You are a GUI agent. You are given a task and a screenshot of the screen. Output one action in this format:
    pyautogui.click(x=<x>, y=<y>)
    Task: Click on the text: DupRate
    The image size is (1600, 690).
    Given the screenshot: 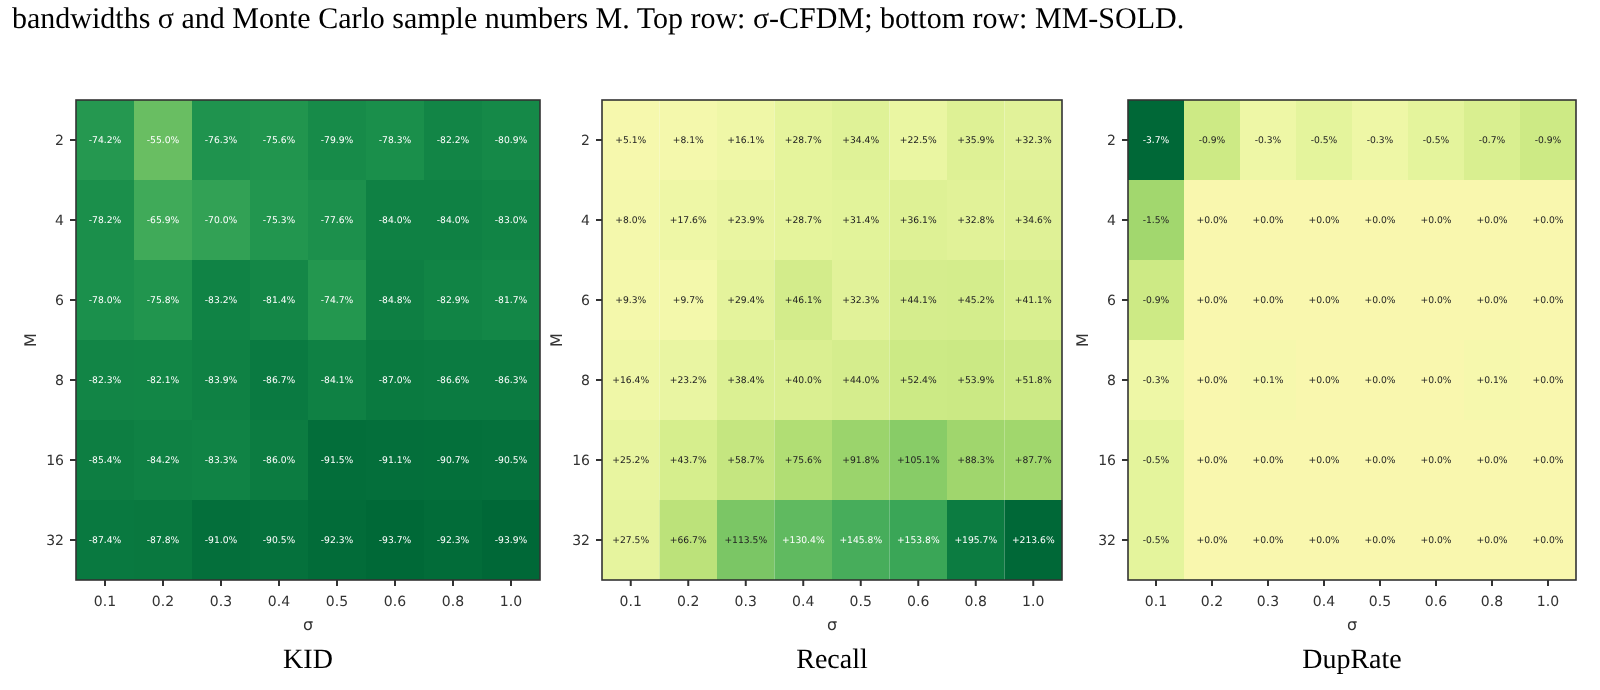 What is the action you would take?
    pyautogui.click(x=1352, y=661)
    